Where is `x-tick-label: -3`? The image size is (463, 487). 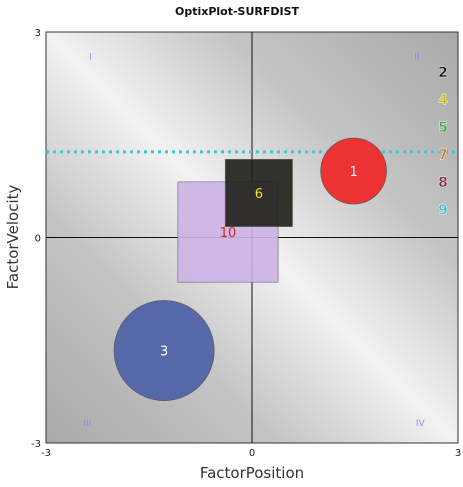 x-tick-label: -3 is located at coordinates (46, 453).